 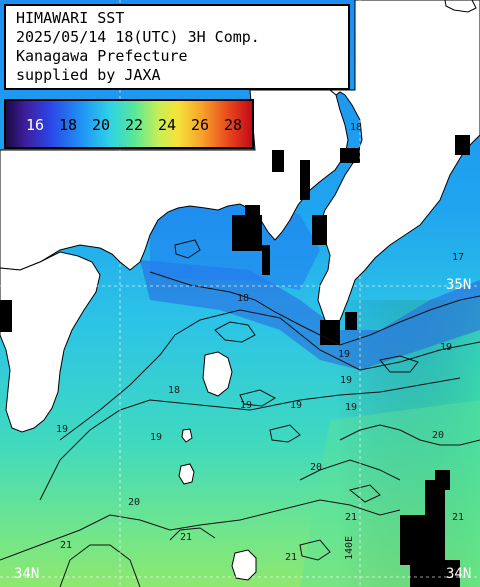 I want to click on legend-label-22: 22, so click(x=134, y=125).